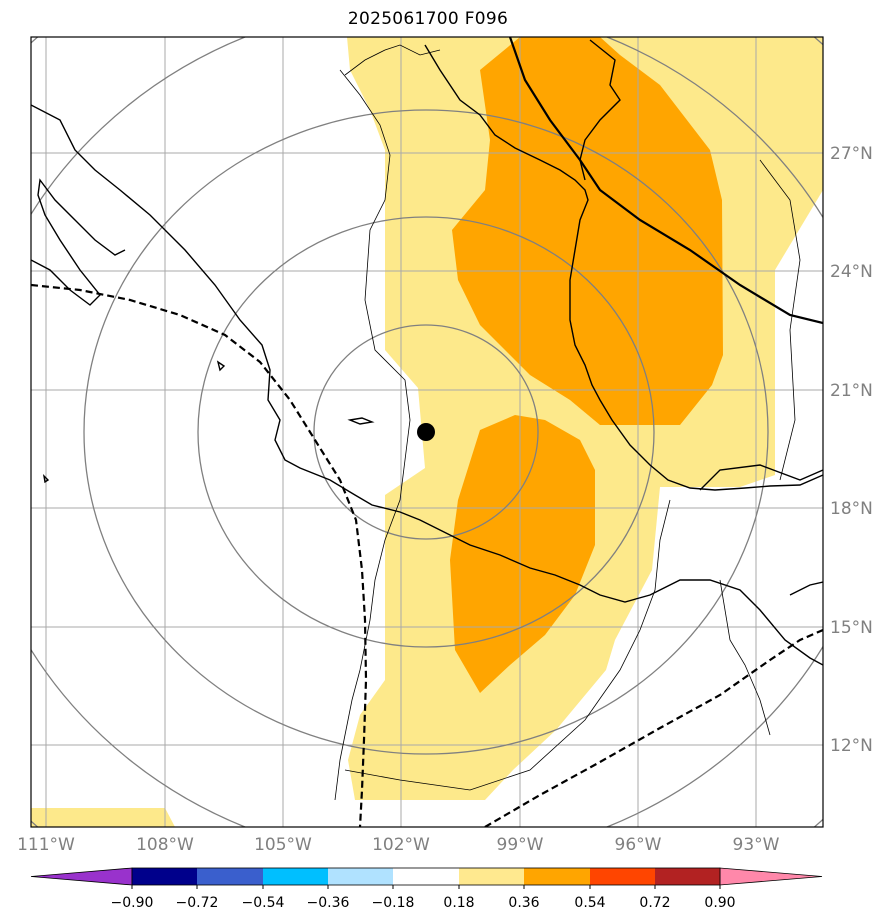 This screenshot has height=924, width=892. What do you see at coordinates (745, 657) in the screenshot?
I see `border-guatemala` at bounding box center [745, 657].